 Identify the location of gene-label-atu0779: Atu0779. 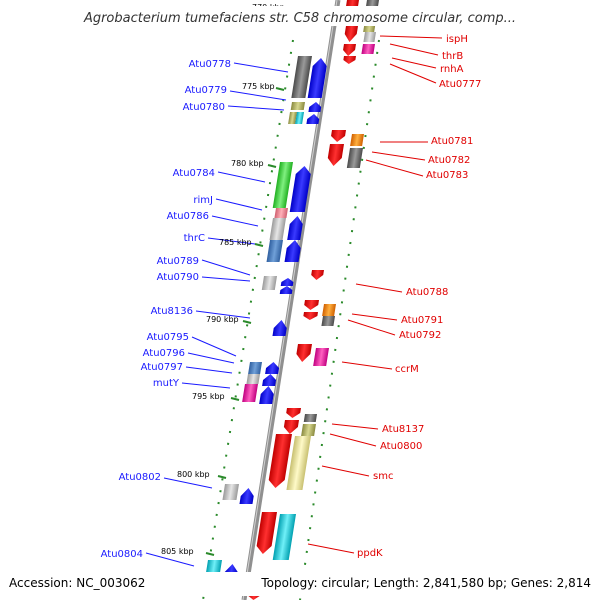
(206, 90).